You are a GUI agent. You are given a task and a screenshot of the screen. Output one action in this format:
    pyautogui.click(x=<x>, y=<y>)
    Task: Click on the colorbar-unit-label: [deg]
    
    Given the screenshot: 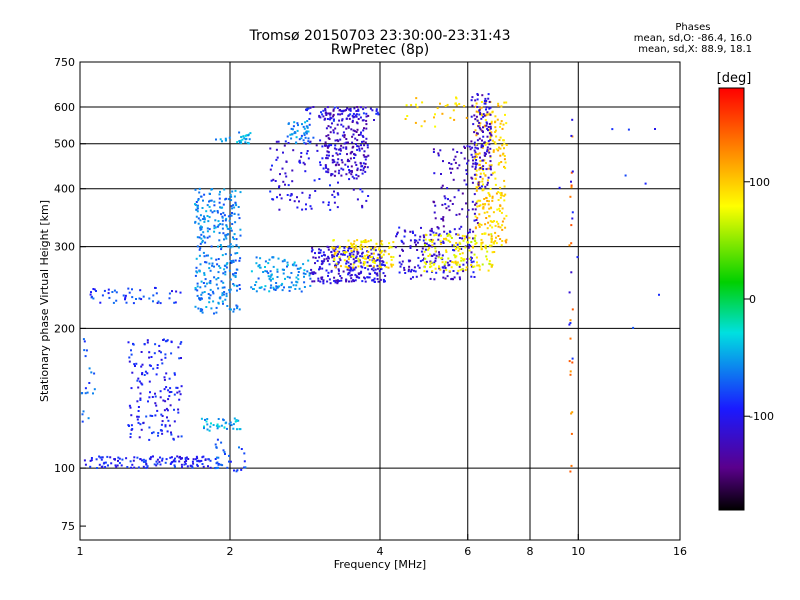 What is the action you would take?
    pyautogui.click(x=734, y=78)
    